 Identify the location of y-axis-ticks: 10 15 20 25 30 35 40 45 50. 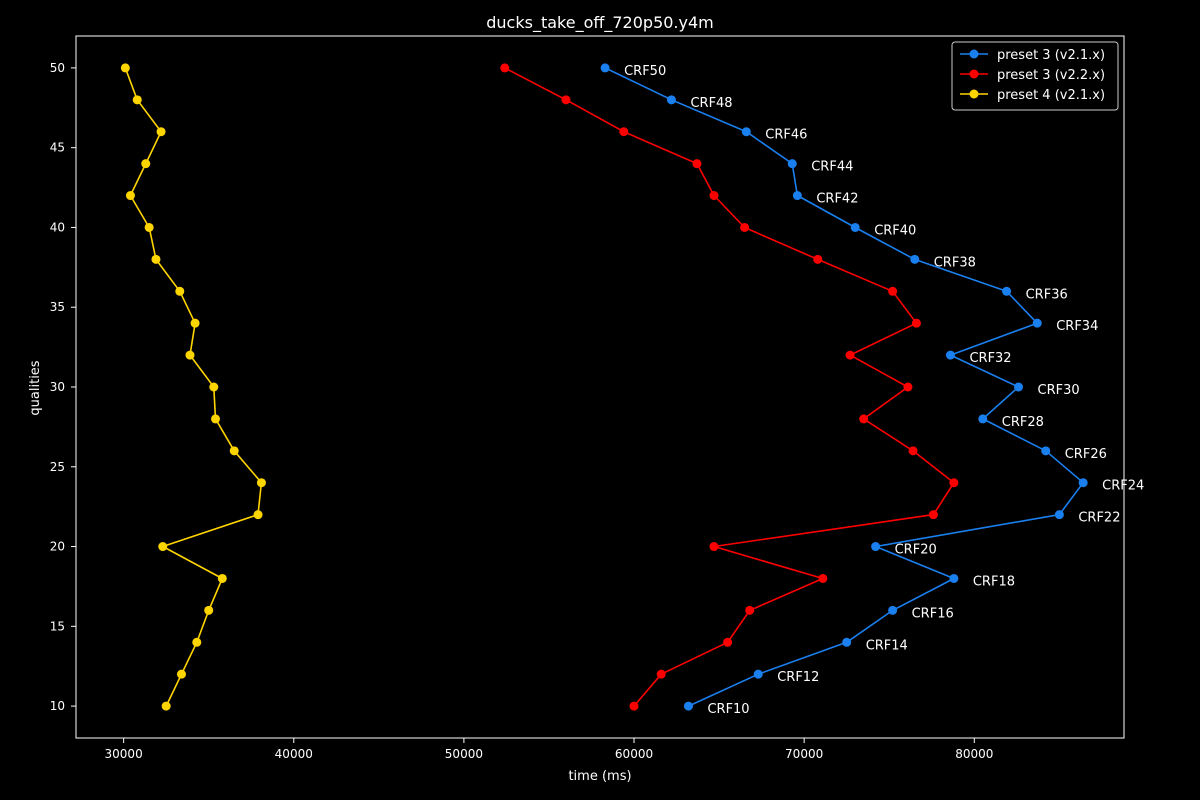
(63, 387).